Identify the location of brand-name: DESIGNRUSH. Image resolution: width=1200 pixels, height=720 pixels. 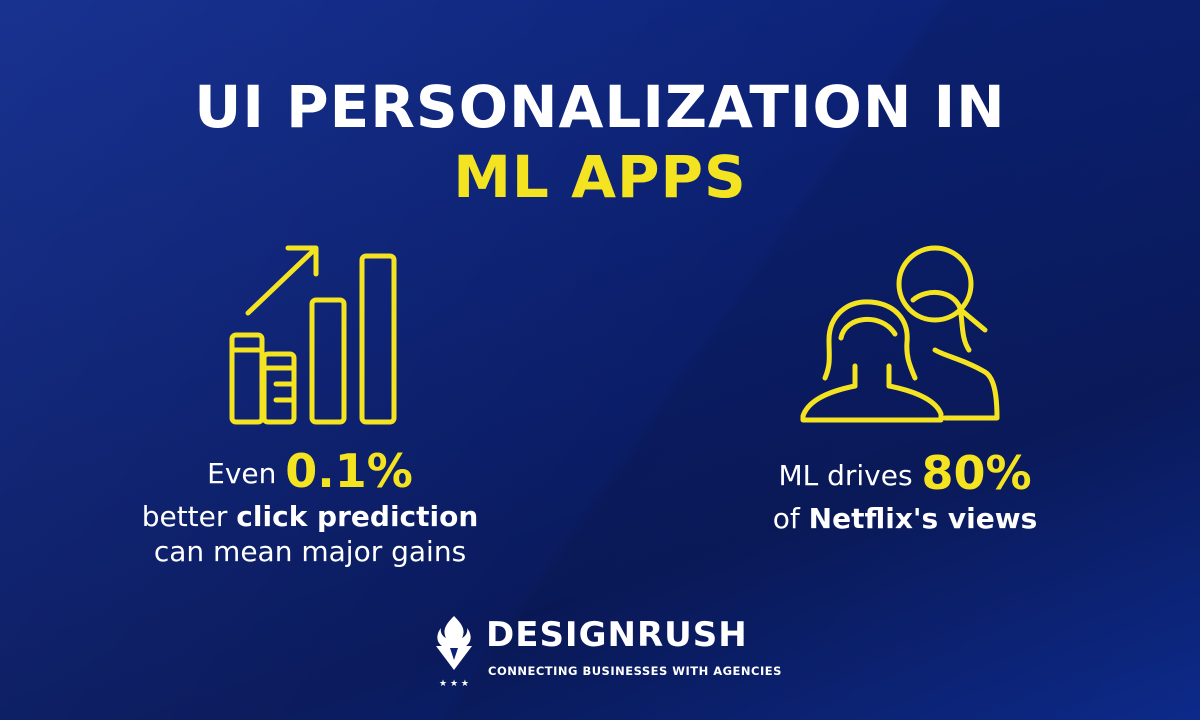
(617, 635).